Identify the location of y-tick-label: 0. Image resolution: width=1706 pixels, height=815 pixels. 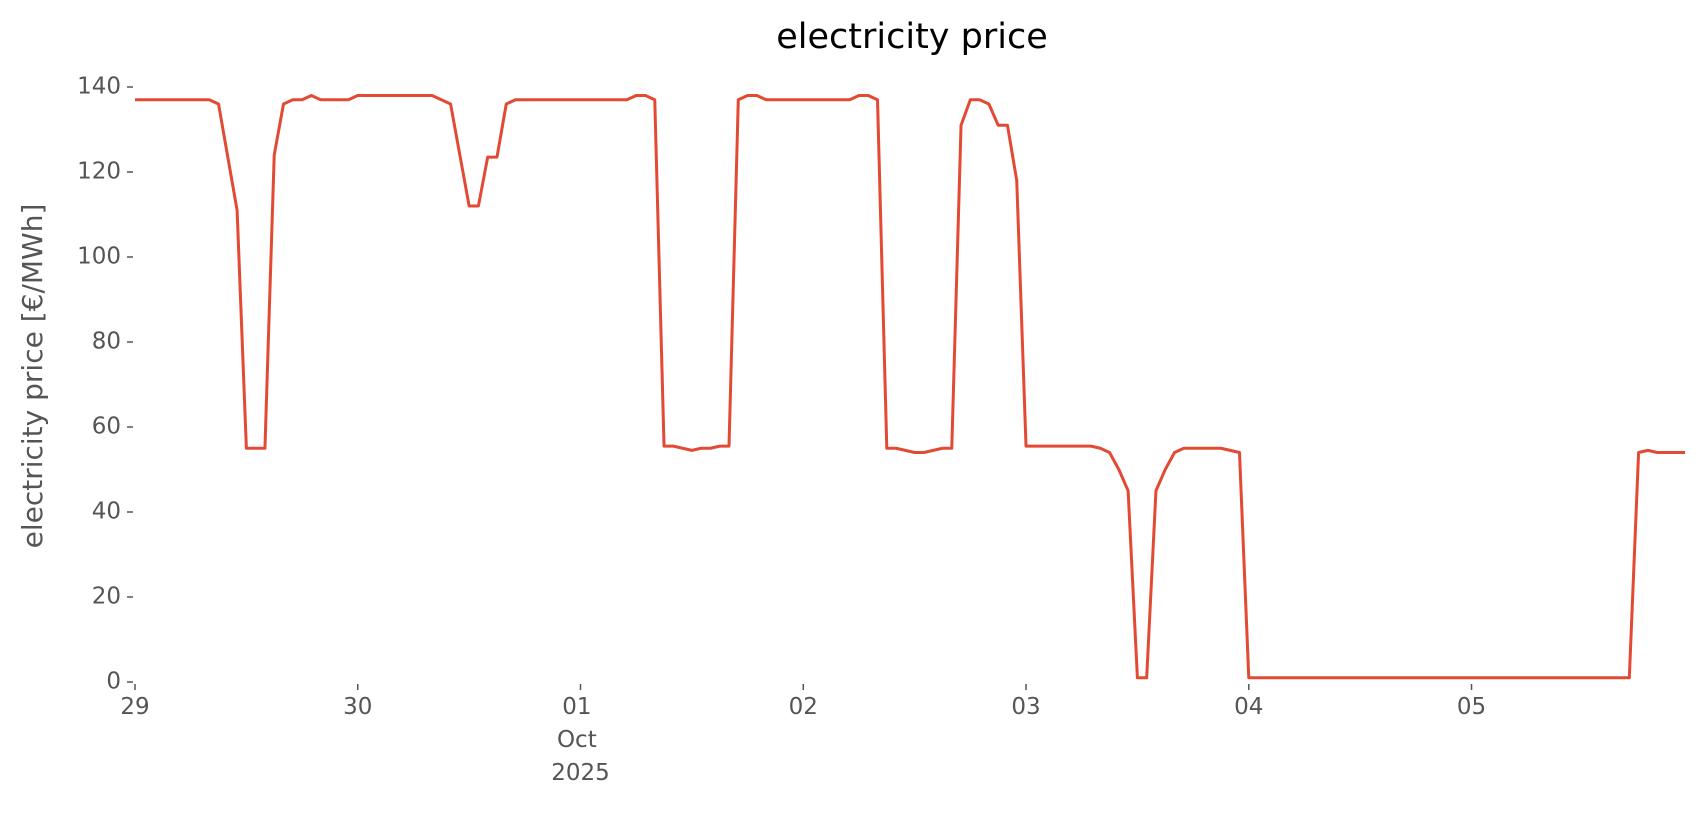
(113, 682).